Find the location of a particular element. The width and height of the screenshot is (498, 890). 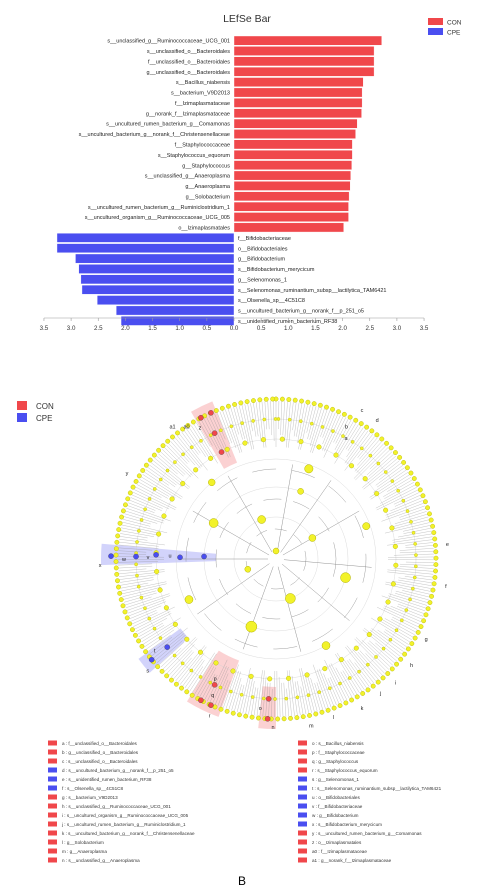

clado-node-letter: u is located at coordinates (170, 556).